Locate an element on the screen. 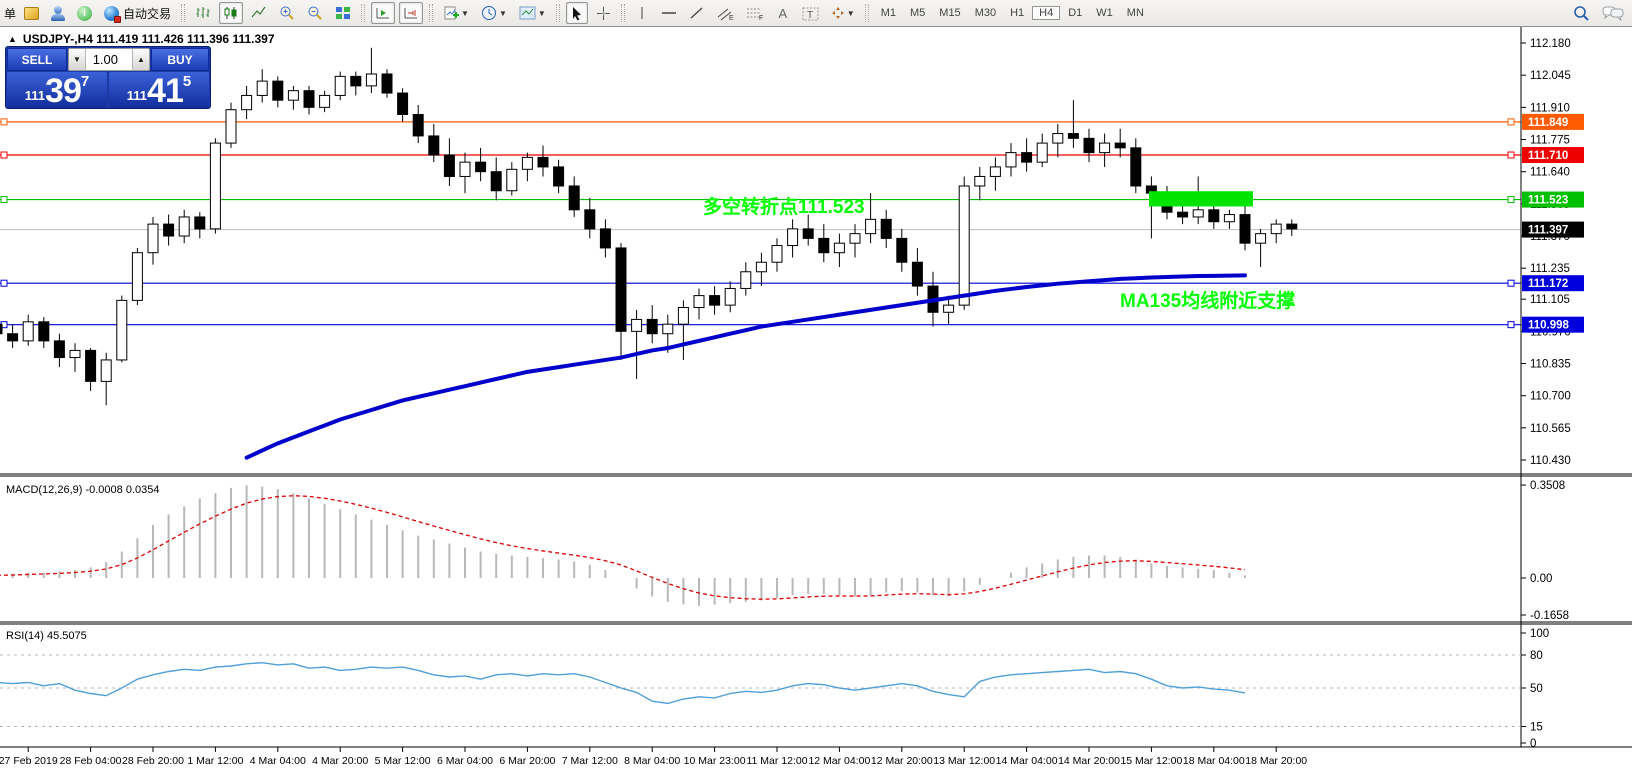 This screenshot has width=1632, height=775. price-tick-label: 110.430 is located at coordinates (1550, 461).